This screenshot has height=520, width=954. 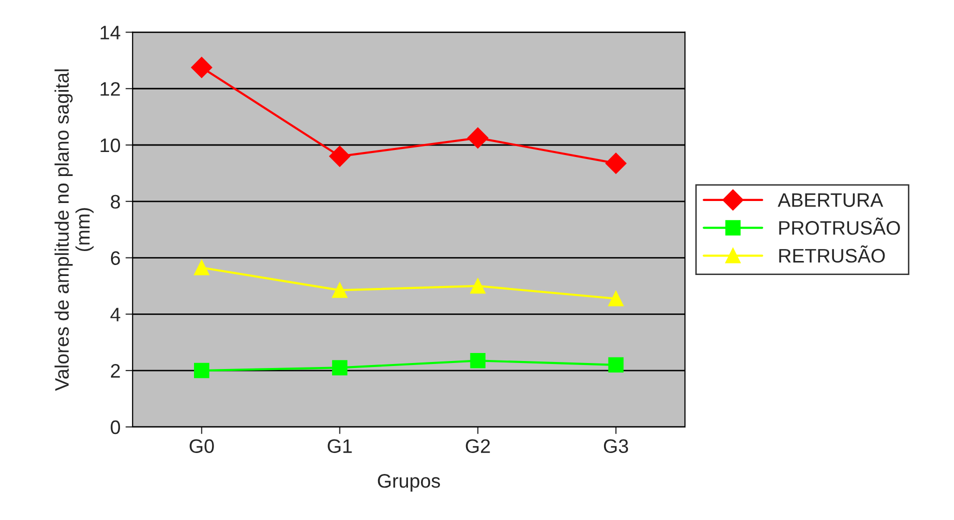 I want to click on y-tick-label: 6, so click(x=115, y=258).